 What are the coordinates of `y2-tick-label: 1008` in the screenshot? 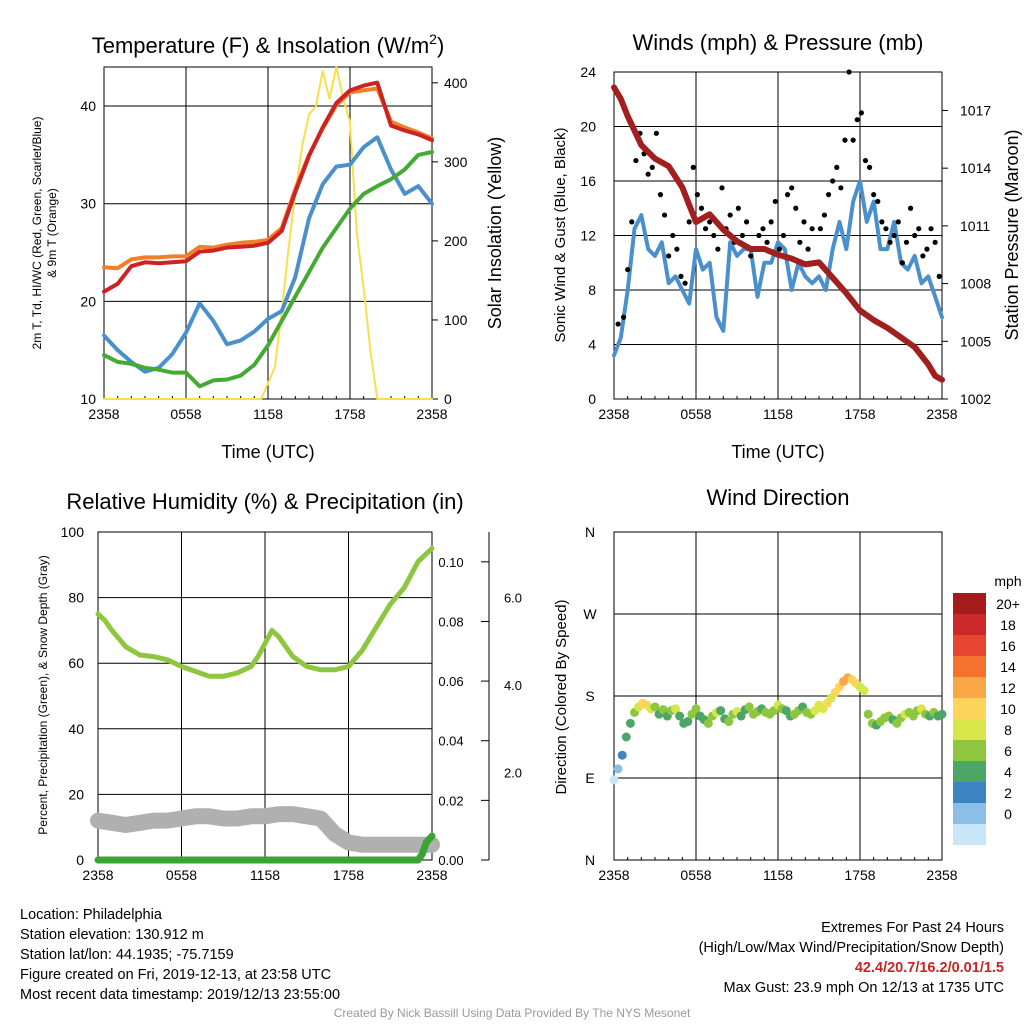 It's located at (975, 284).